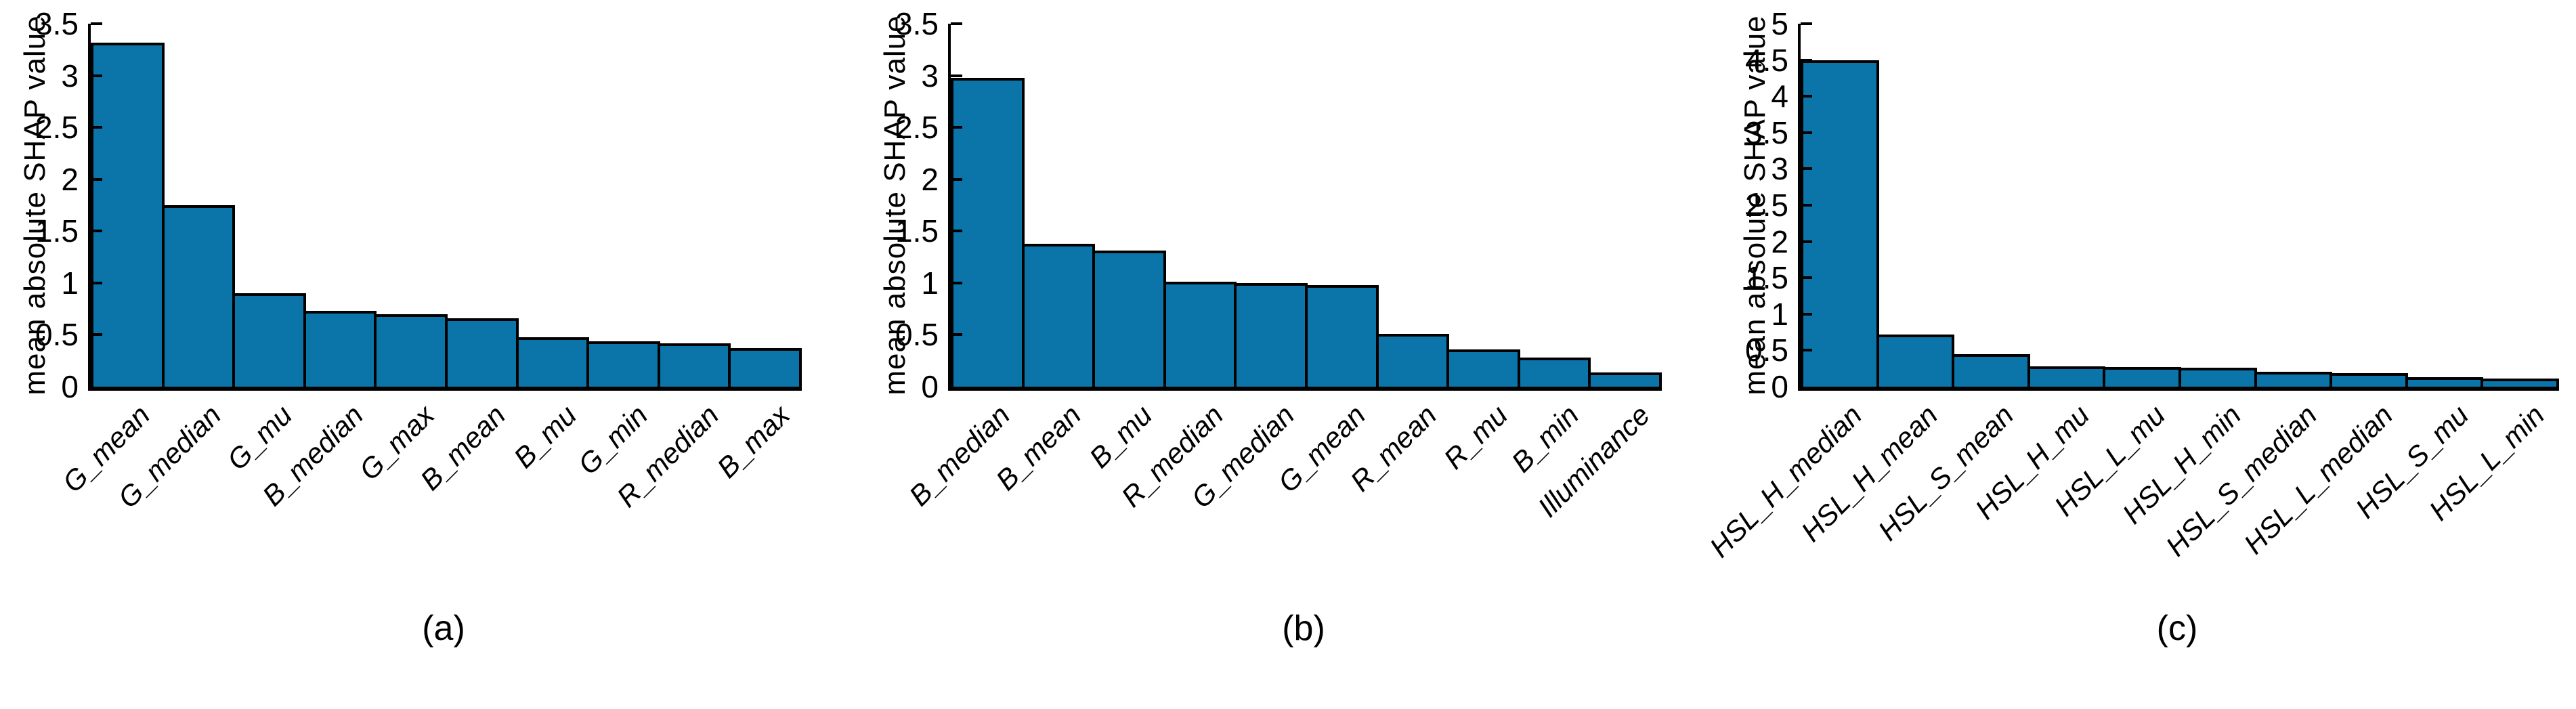 Image resolution: width=2576 pixels, height=709 pixels. I want to click on bar-B_max, so click(765, 367).